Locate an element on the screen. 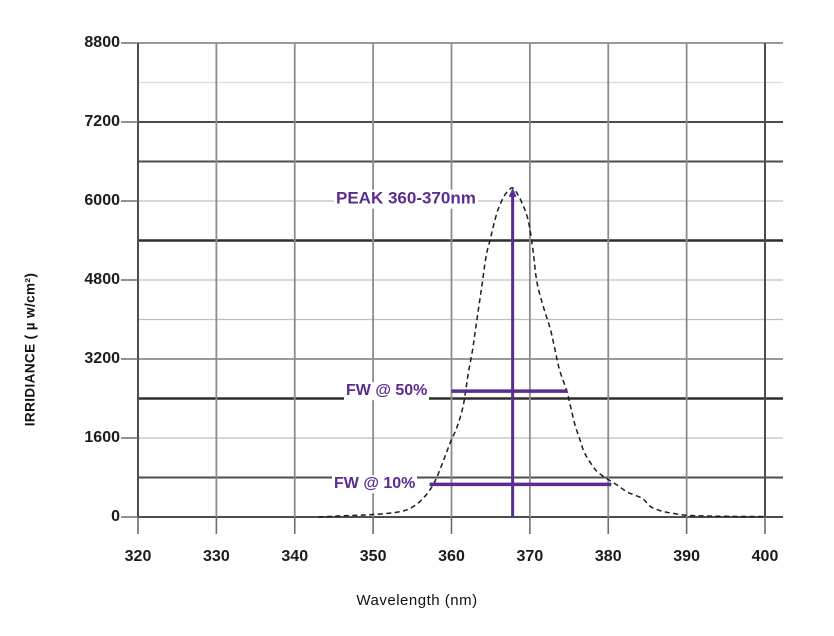  y-tick-label-3200: 3200 is located at coordinates (102, 358).